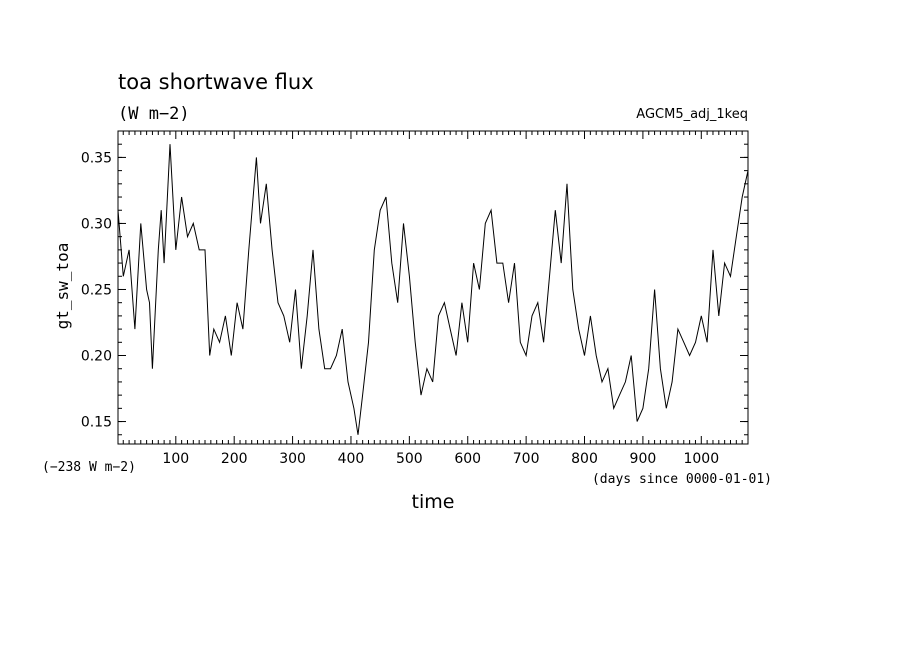  Describe the element at coordinates (433, 502) in the screenshot. I see `x-axis-label: time` at that location.